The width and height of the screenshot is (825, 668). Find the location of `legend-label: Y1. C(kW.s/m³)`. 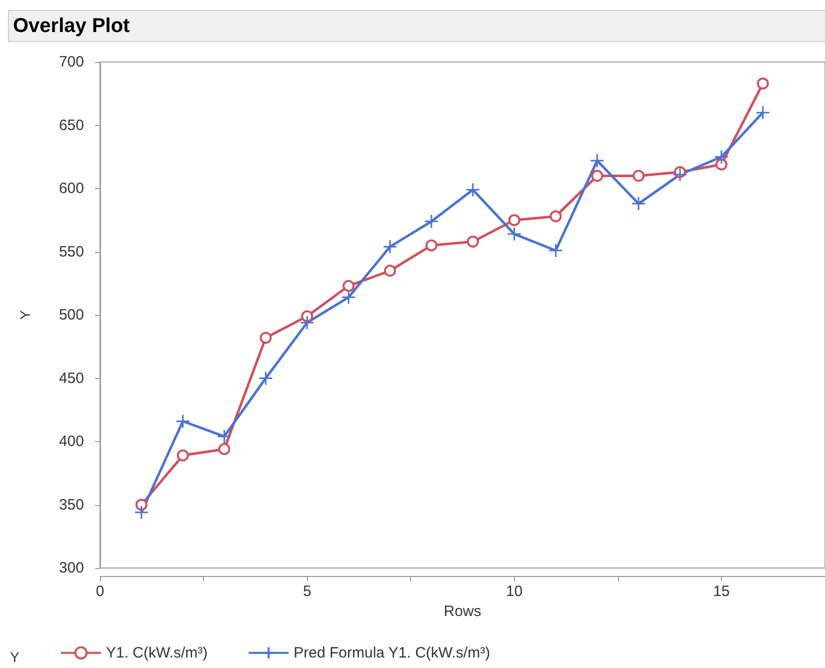

legend-label: Y1. C(kW.s/m³) is located at coordinates (157, 653).